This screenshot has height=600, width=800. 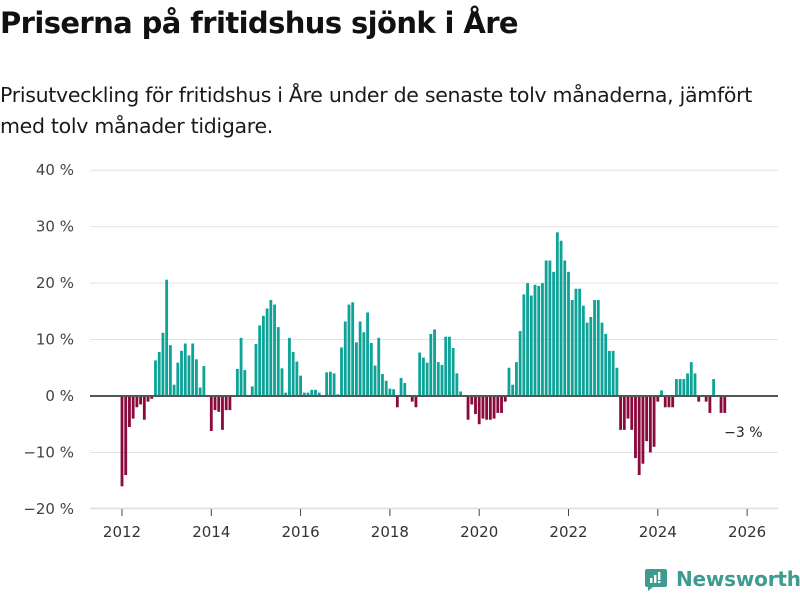 I want to click on y-tick-label: 30 %, so click(x=55, y=227).